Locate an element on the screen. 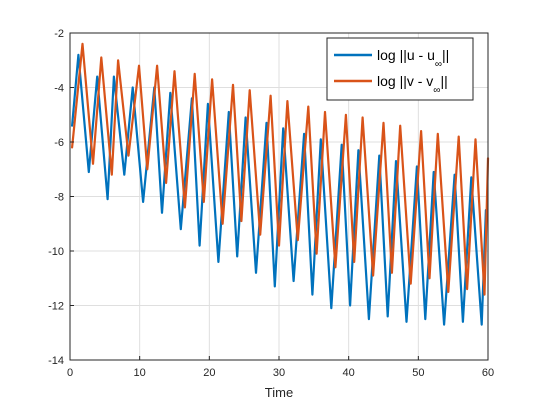 The height and width of the screenshot is (404, 538). y-tick-label: -6 is located at coordinates (59, 143).